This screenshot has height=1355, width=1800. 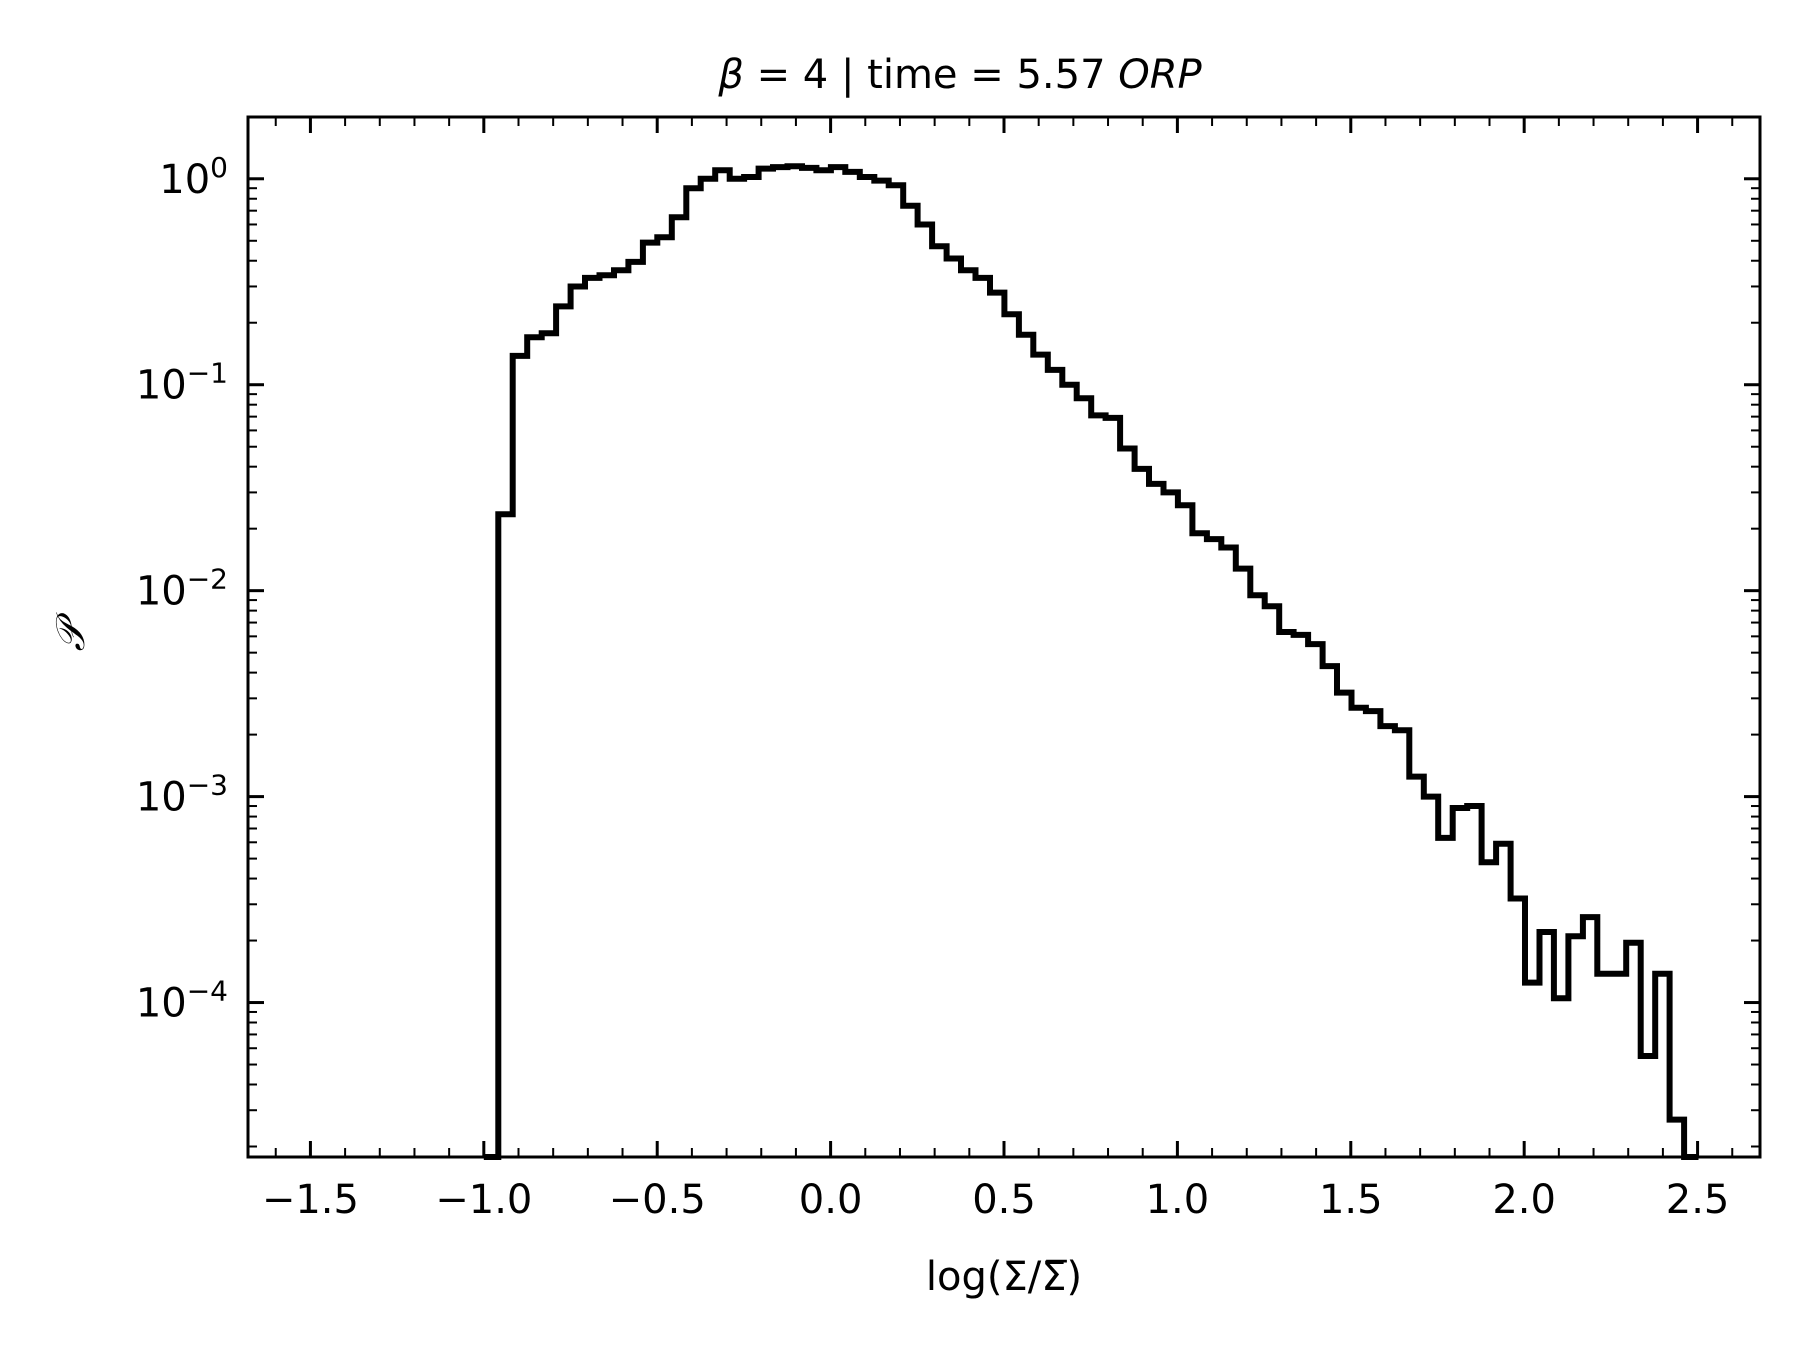 I want to click on x-tick-label: −0.5, so click(x=657, y=1200).